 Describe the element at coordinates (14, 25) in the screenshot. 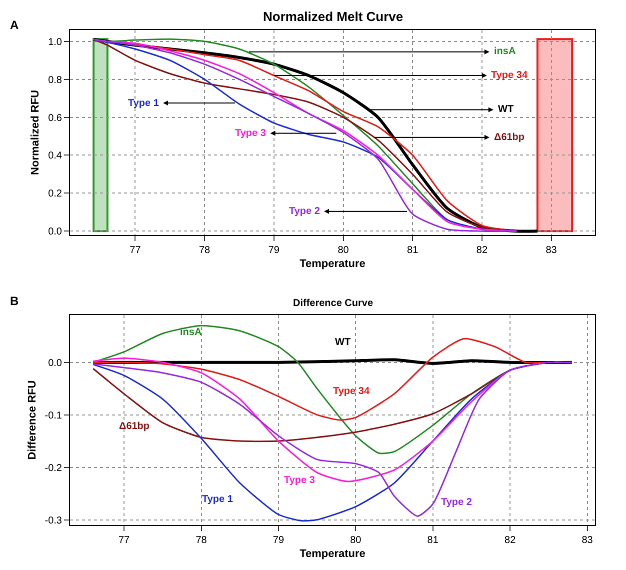

I see `text: A` at that location.